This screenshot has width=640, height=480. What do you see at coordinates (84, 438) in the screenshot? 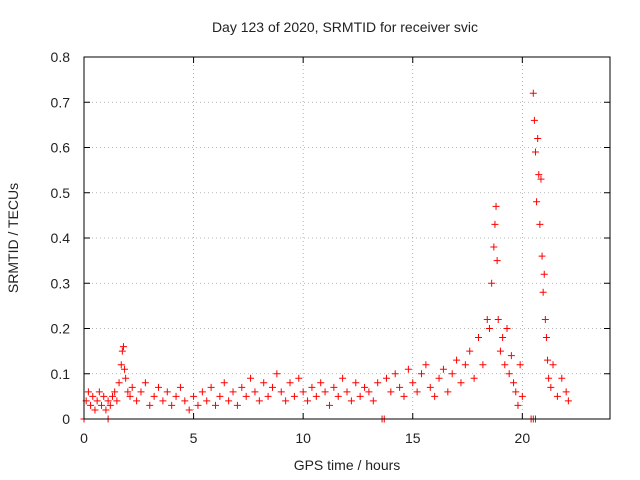
I see `x-tick-label: 0` at bounding box center [84, 438].